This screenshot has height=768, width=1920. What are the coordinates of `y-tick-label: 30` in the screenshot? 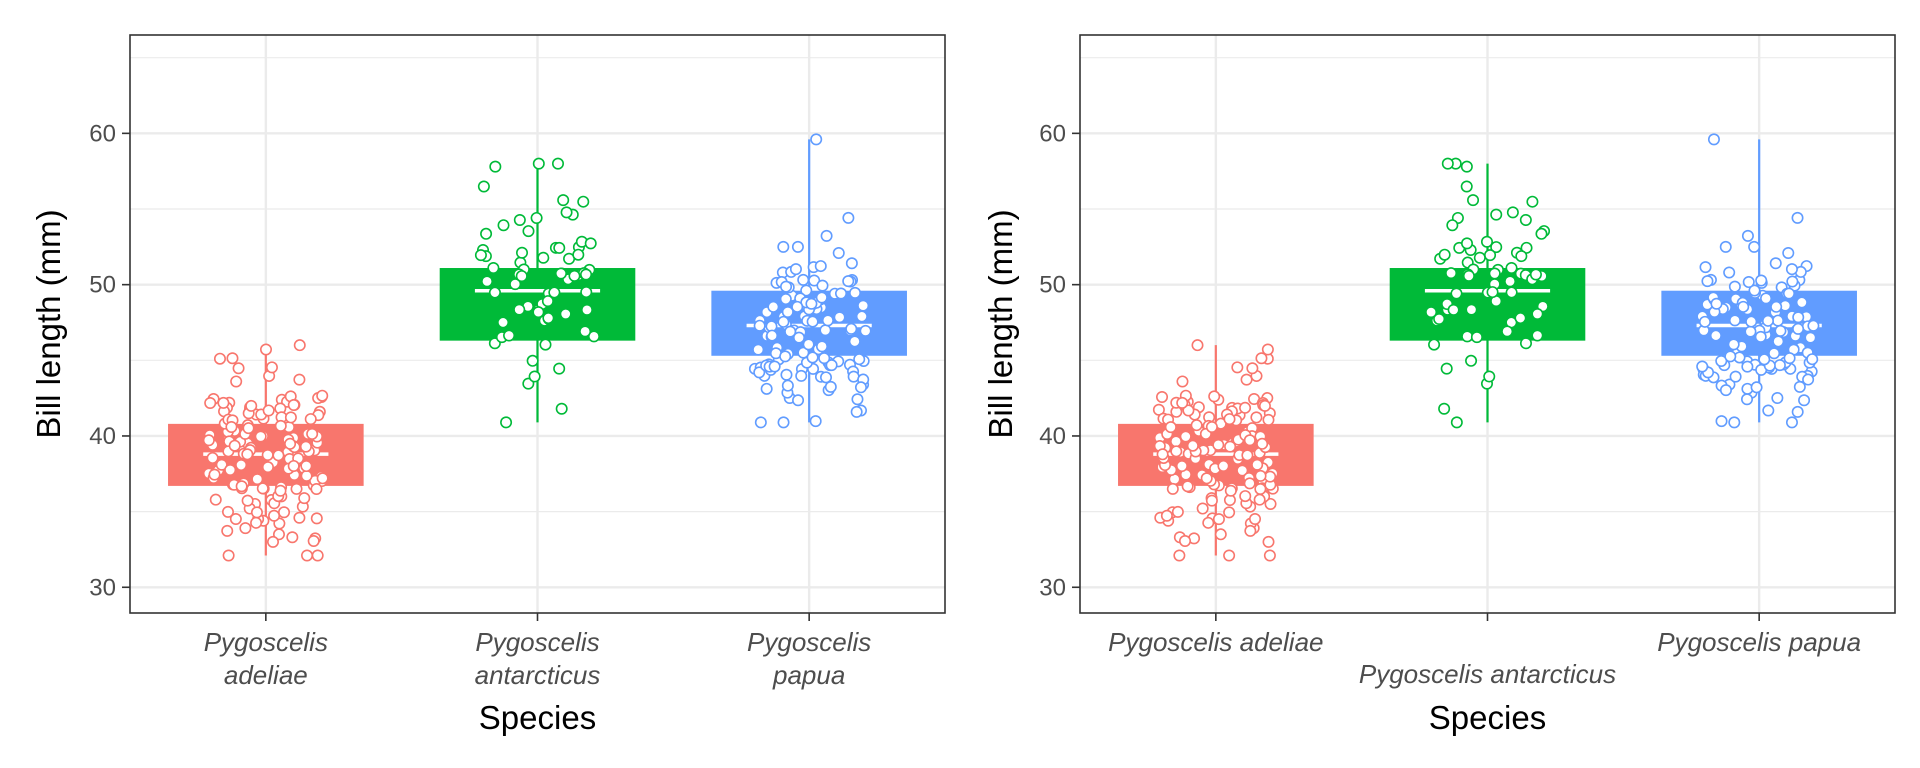 It's located at (1052, 587).